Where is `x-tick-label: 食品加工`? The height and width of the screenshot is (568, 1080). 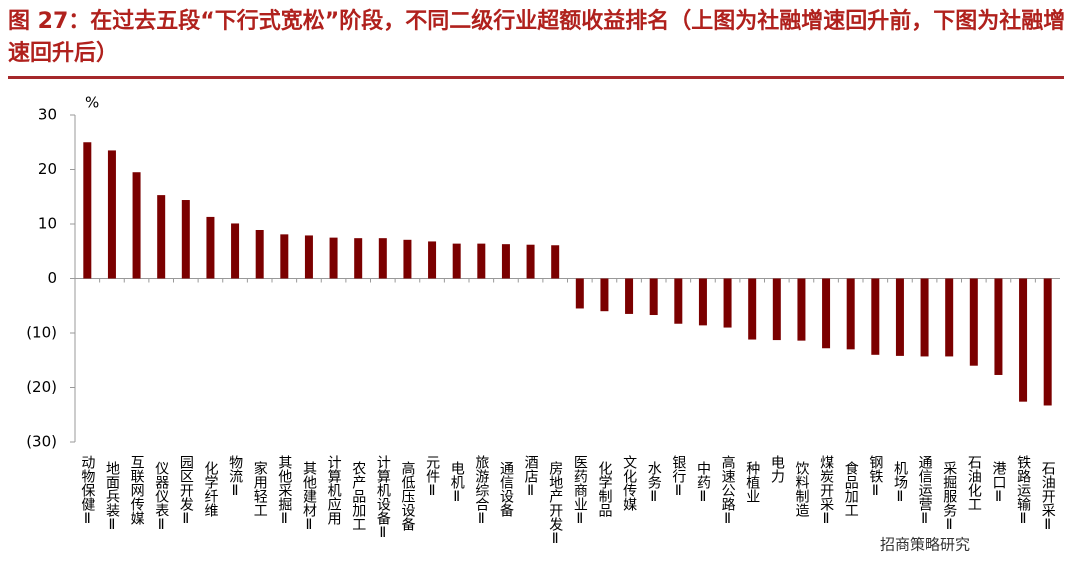 x-tick-label: 食品加工 is located at coordinates (851, 488).